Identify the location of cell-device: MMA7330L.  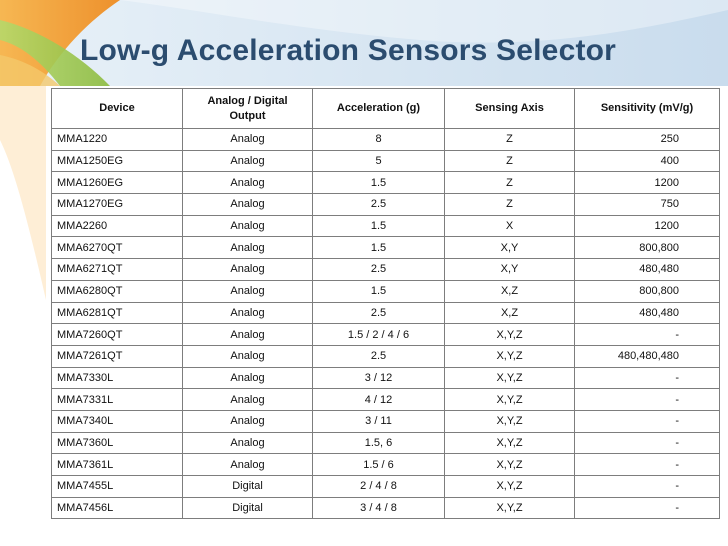
(117, 378).